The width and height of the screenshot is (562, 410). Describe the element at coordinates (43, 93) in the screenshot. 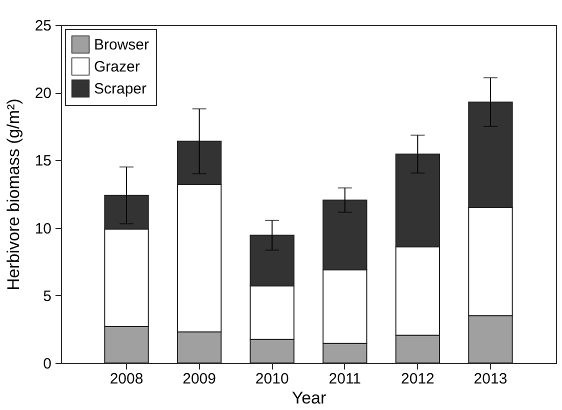

I see `y-tick-label: 20` at that location.